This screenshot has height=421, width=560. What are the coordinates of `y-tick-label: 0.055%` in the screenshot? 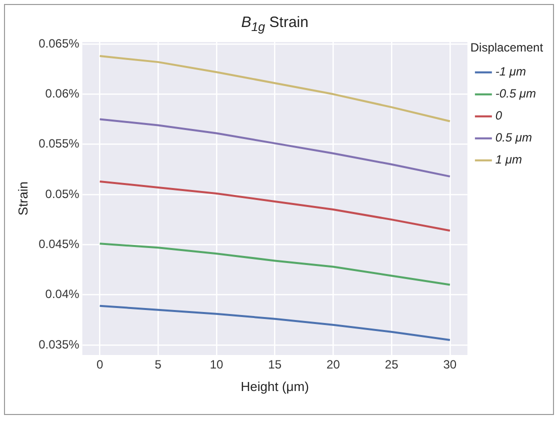 It's located at (59, 143).